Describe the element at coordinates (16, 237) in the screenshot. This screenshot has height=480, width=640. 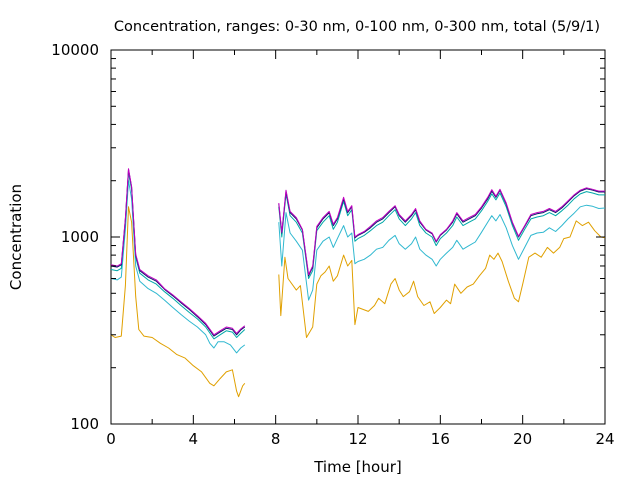
I see `y-axis-label: Concentration` at that location.